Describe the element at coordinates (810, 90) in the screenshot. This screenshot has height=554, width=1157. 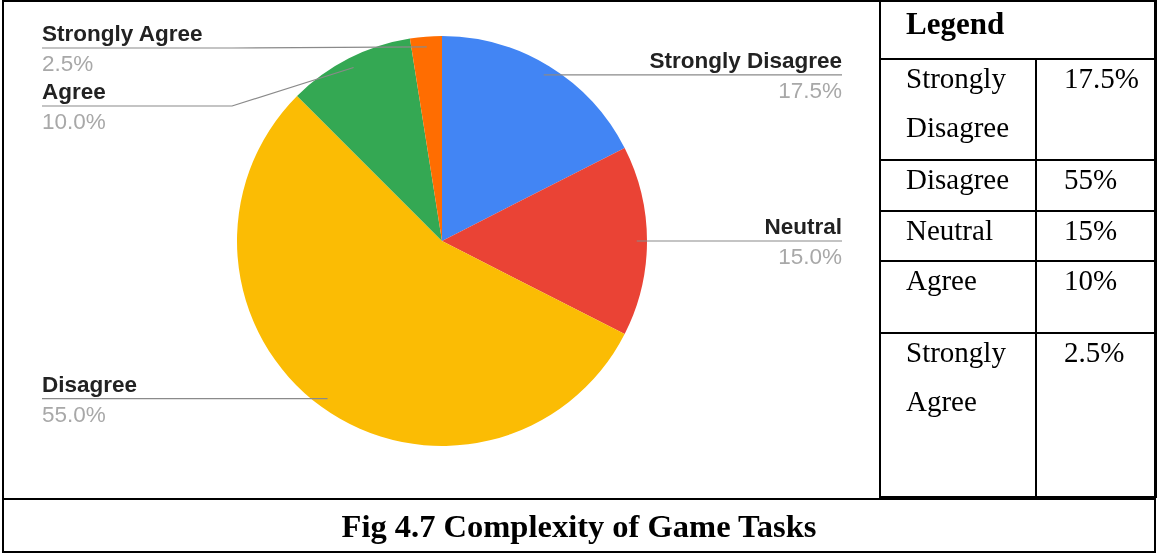
I see `data-label: 17.5%` at that location.